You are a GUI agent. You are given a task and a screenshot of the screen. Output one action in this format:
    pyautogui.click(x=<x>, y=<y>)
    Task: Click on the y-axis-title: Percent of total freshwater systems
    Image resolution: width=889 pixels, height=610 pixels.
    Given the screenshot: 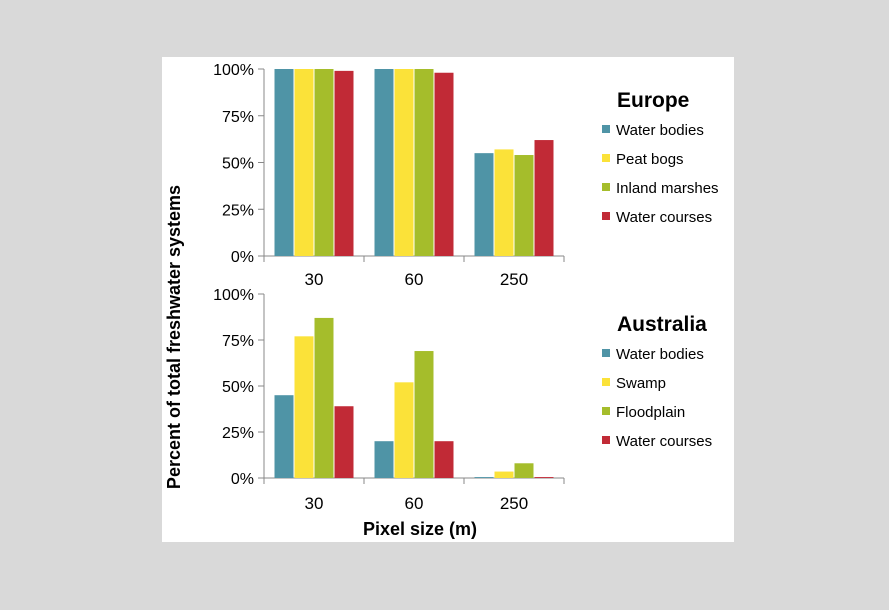 What is the action you would take?
    pyautogui.click(x=174, y=337)
    